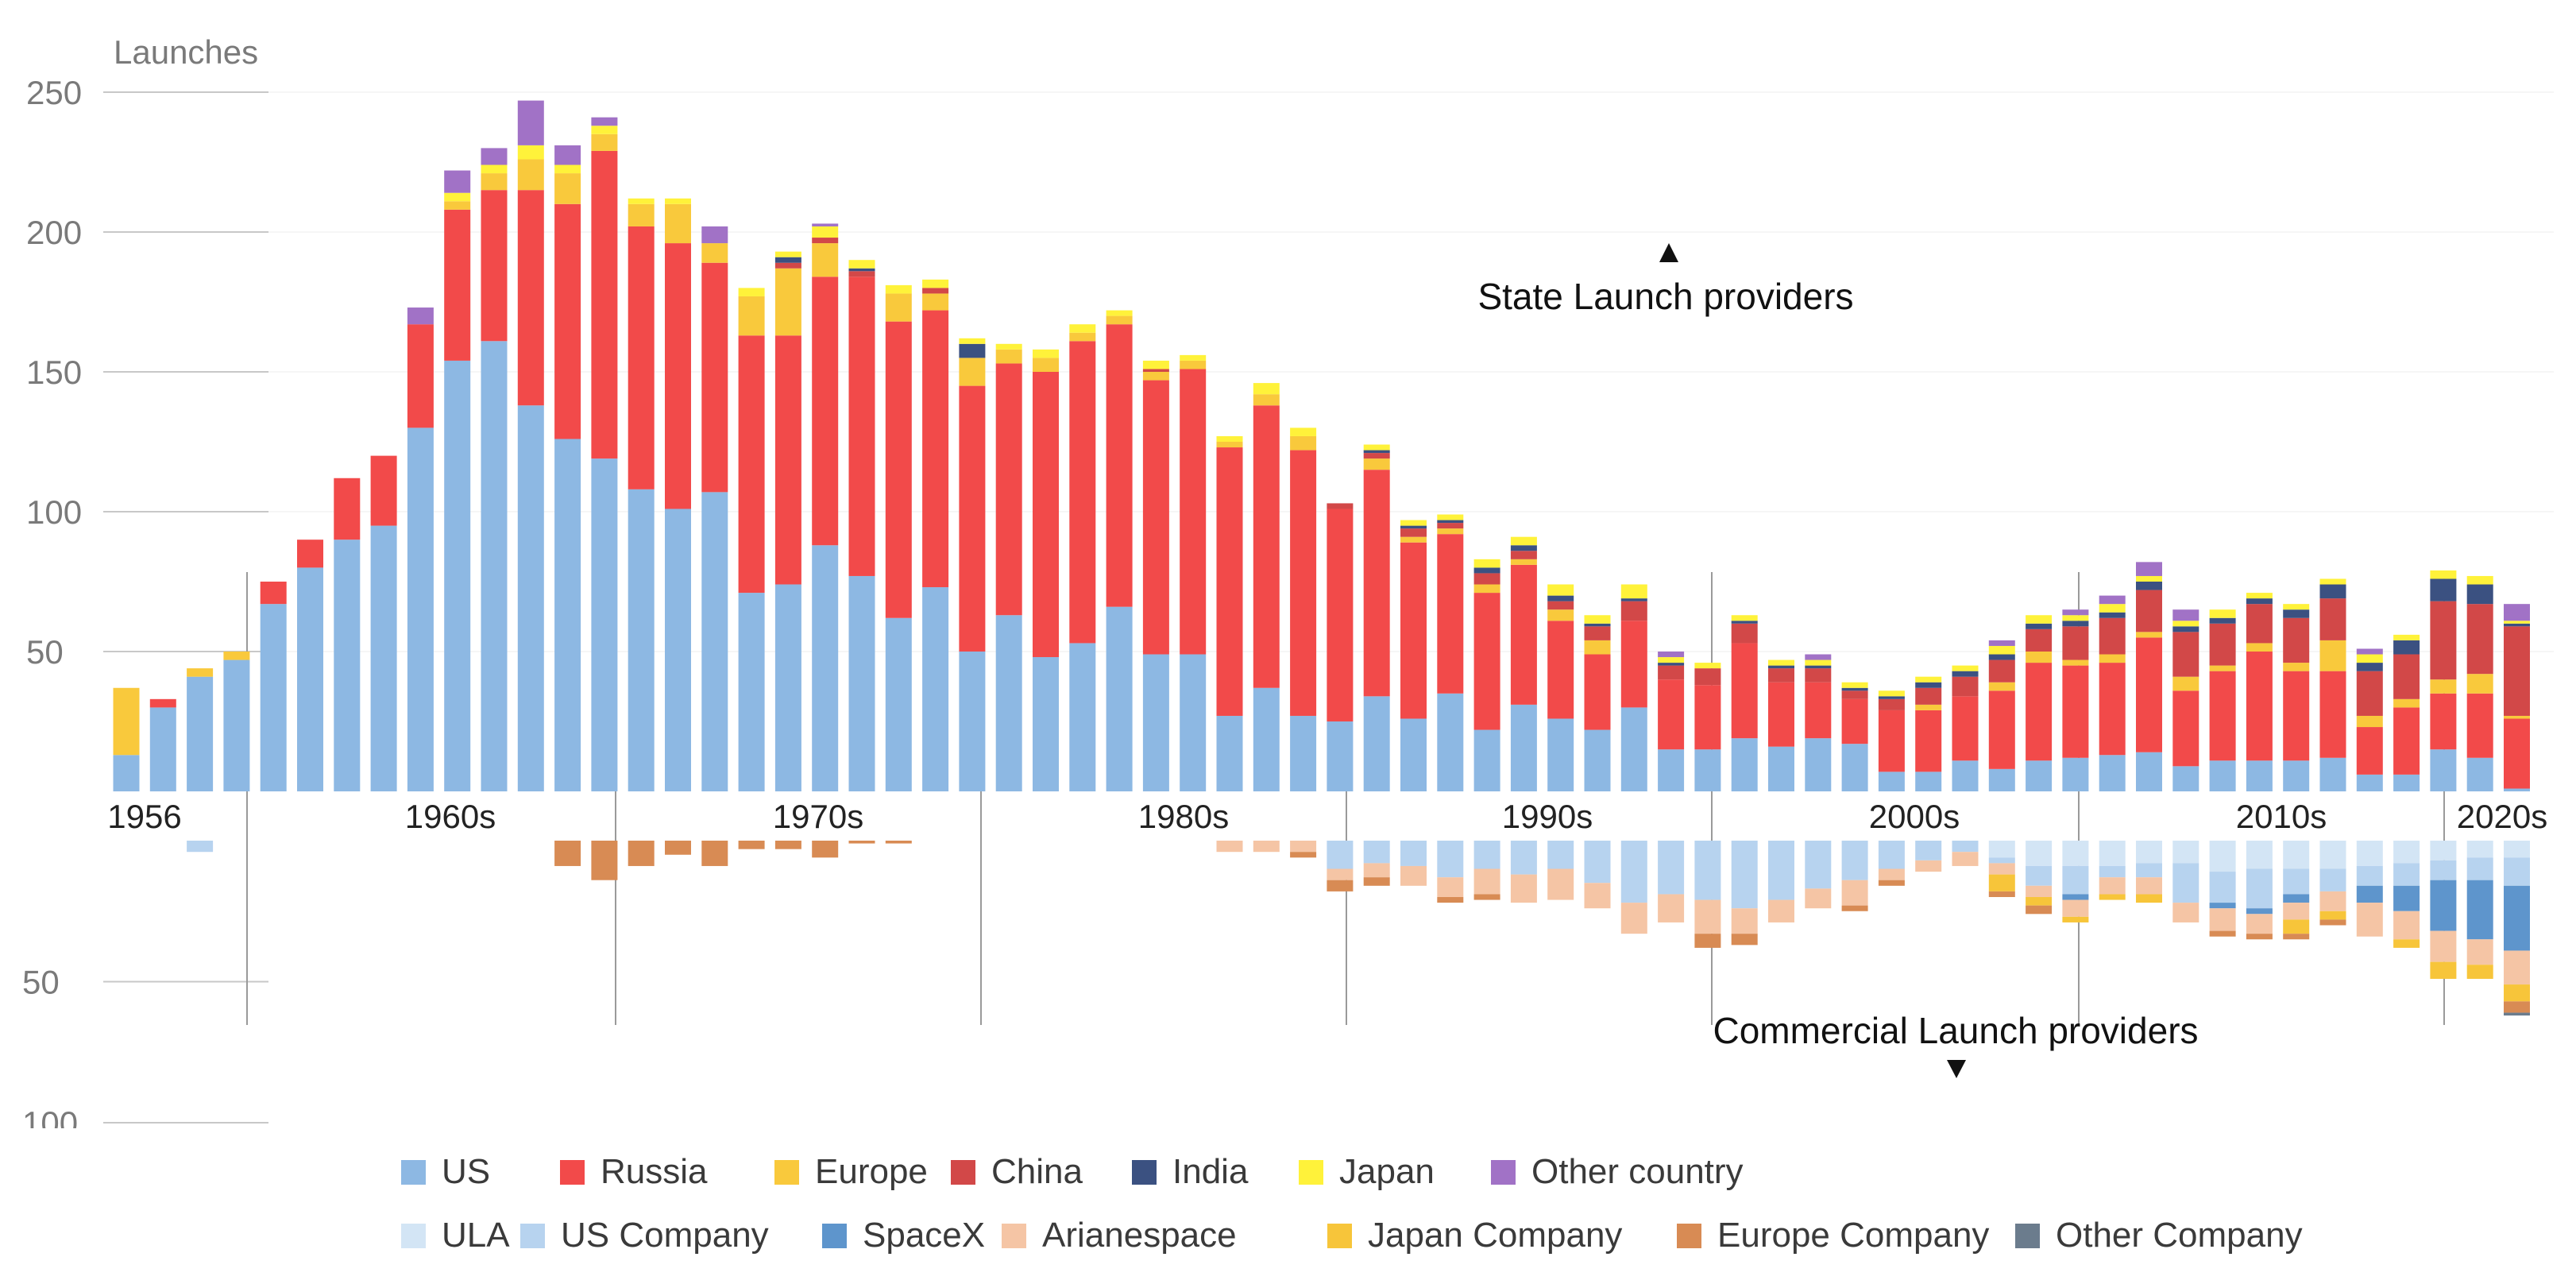 The height and width of the screenshot is (1284, 2576). I want to click on upper-tick-label: 50, so click(45, 652).